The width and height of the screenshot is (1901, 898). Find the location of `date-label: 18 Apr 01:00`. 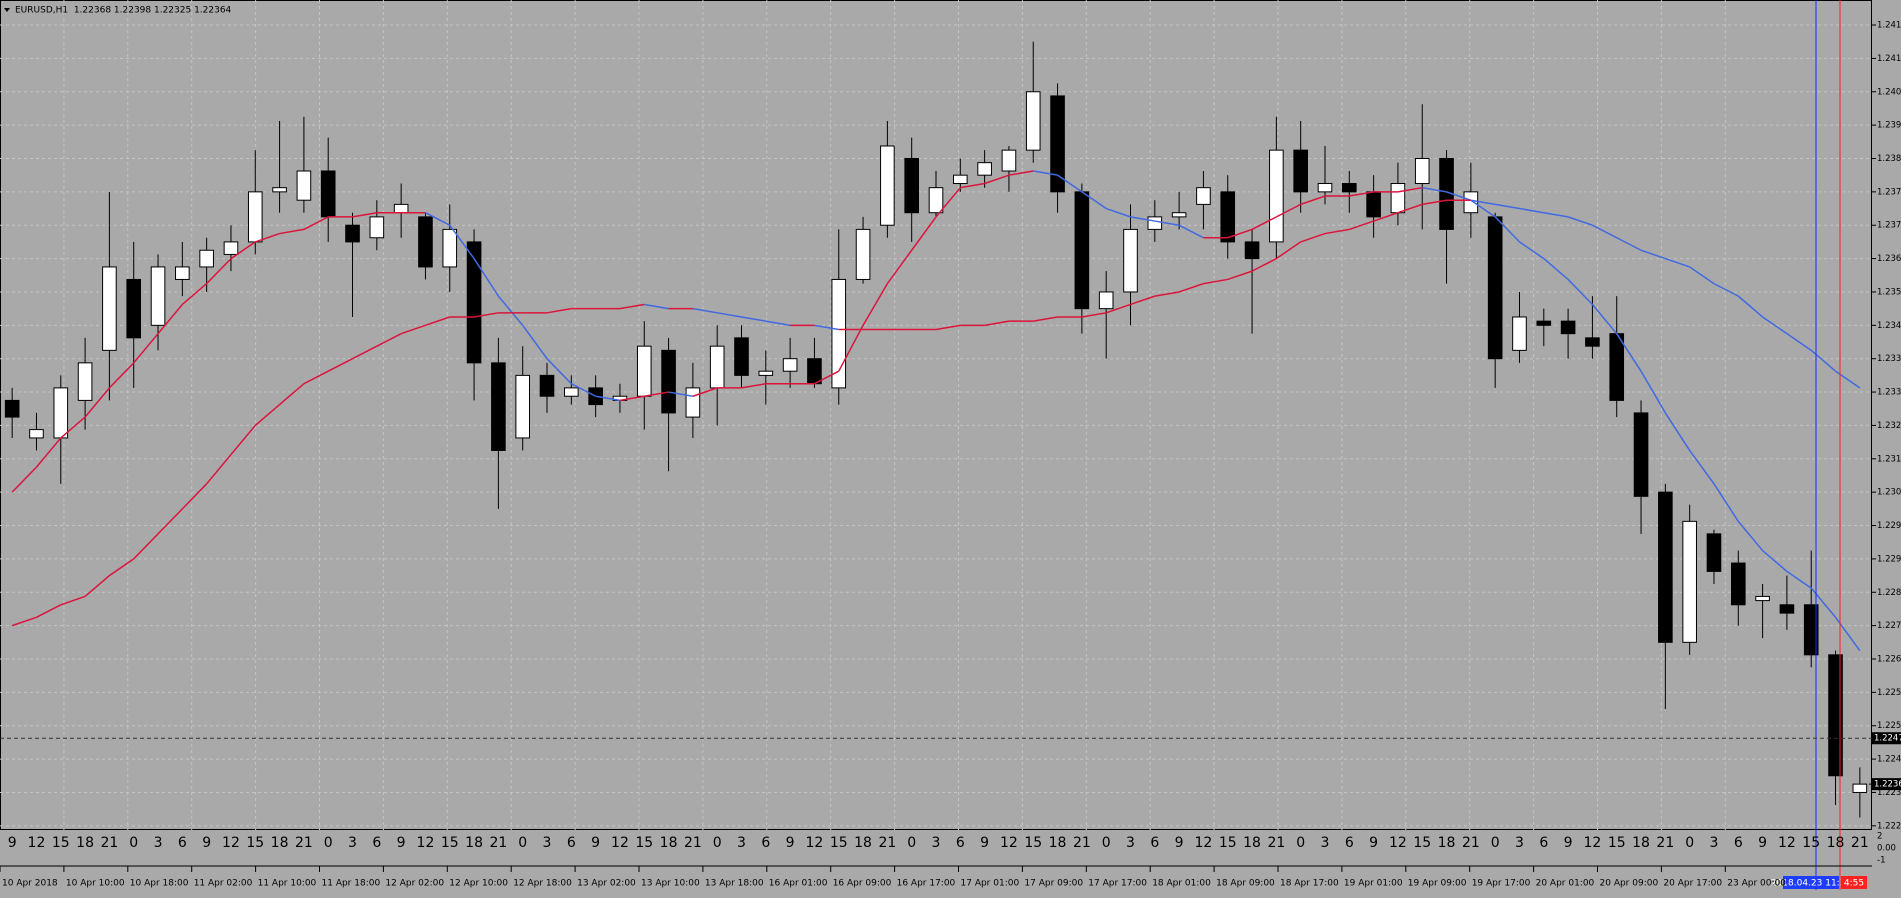

date-label: 18 Apr 01:00 is located at coordinates (1181, 884).